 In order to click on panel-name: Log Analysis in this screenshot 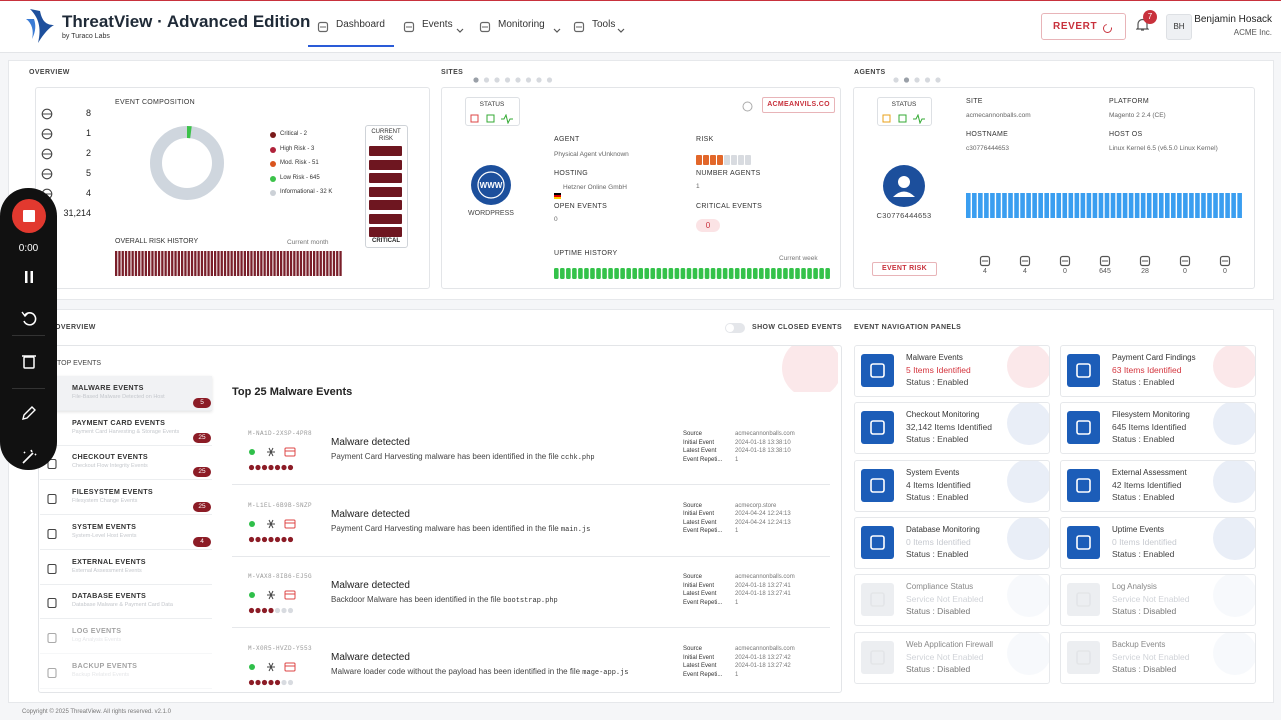, I will do `click(1134, 587)`.